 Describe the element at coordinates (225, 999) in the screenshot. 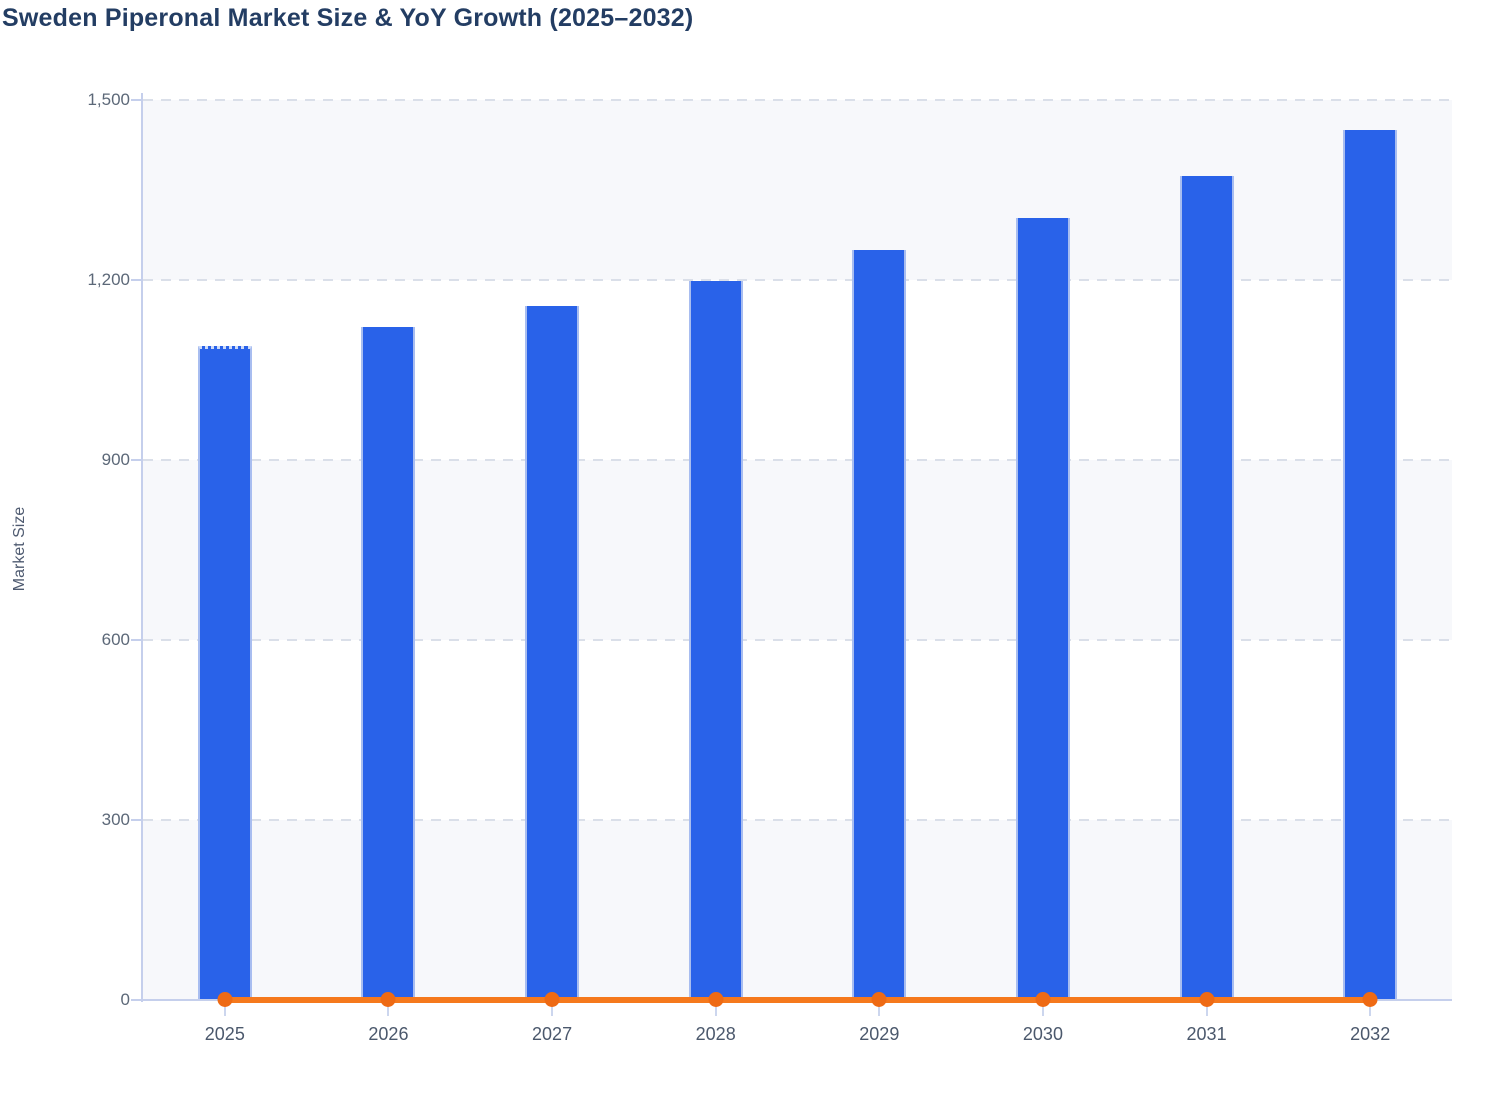

I see `yoy-marker-2025` at that location.